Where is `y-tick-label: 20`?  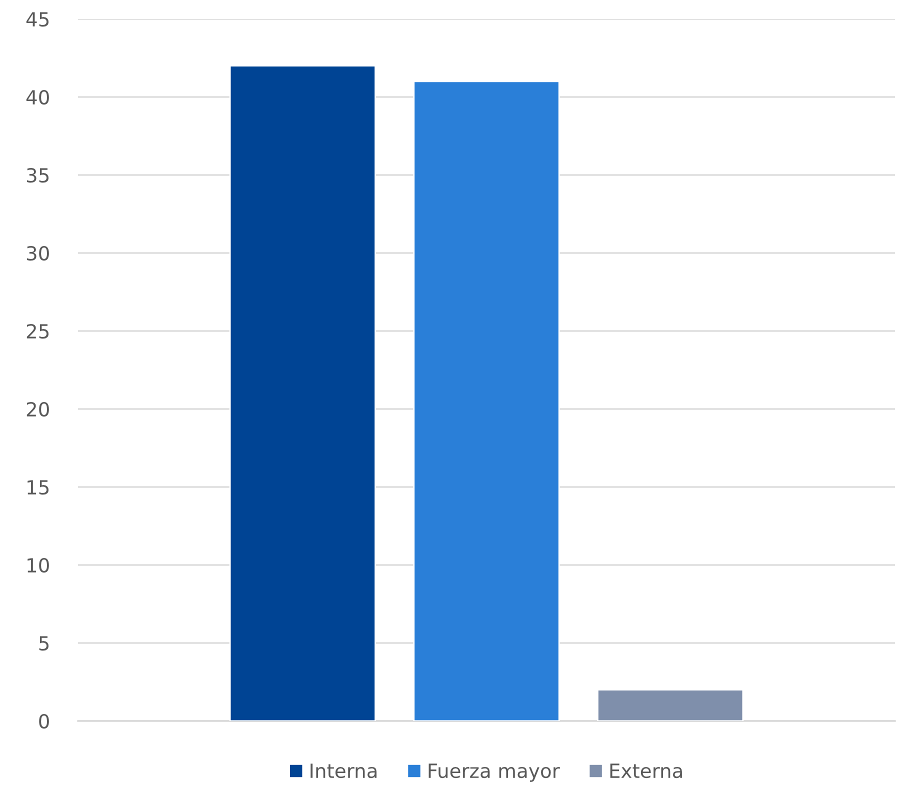
y-tick-label: 20 is located at coordinates (37, 409).